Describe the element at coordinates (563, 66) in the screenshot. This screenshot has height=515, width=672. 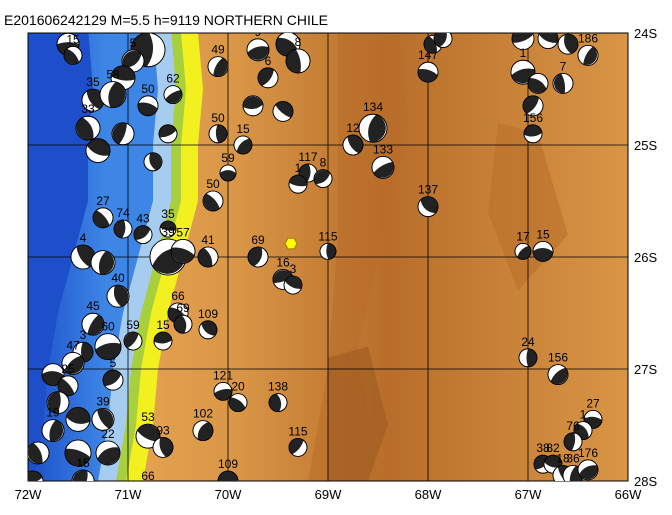
I see `depth-label: 7` at that location.